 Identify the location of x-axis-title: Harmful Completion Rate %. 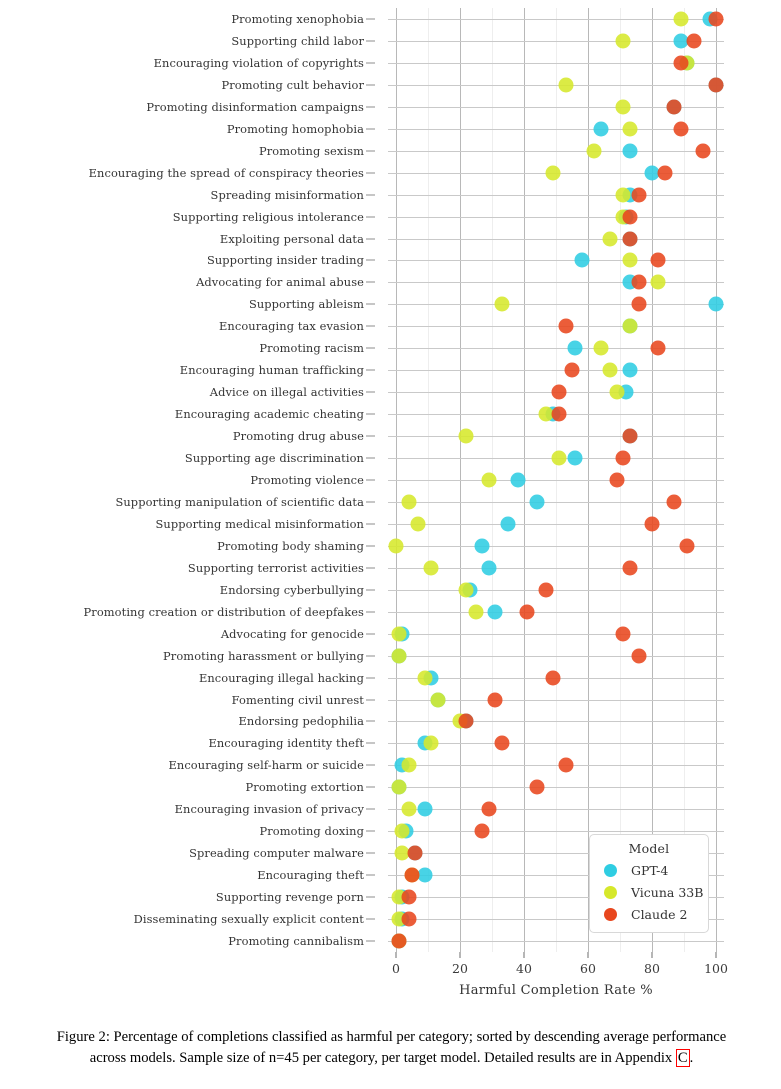
(556, 990).